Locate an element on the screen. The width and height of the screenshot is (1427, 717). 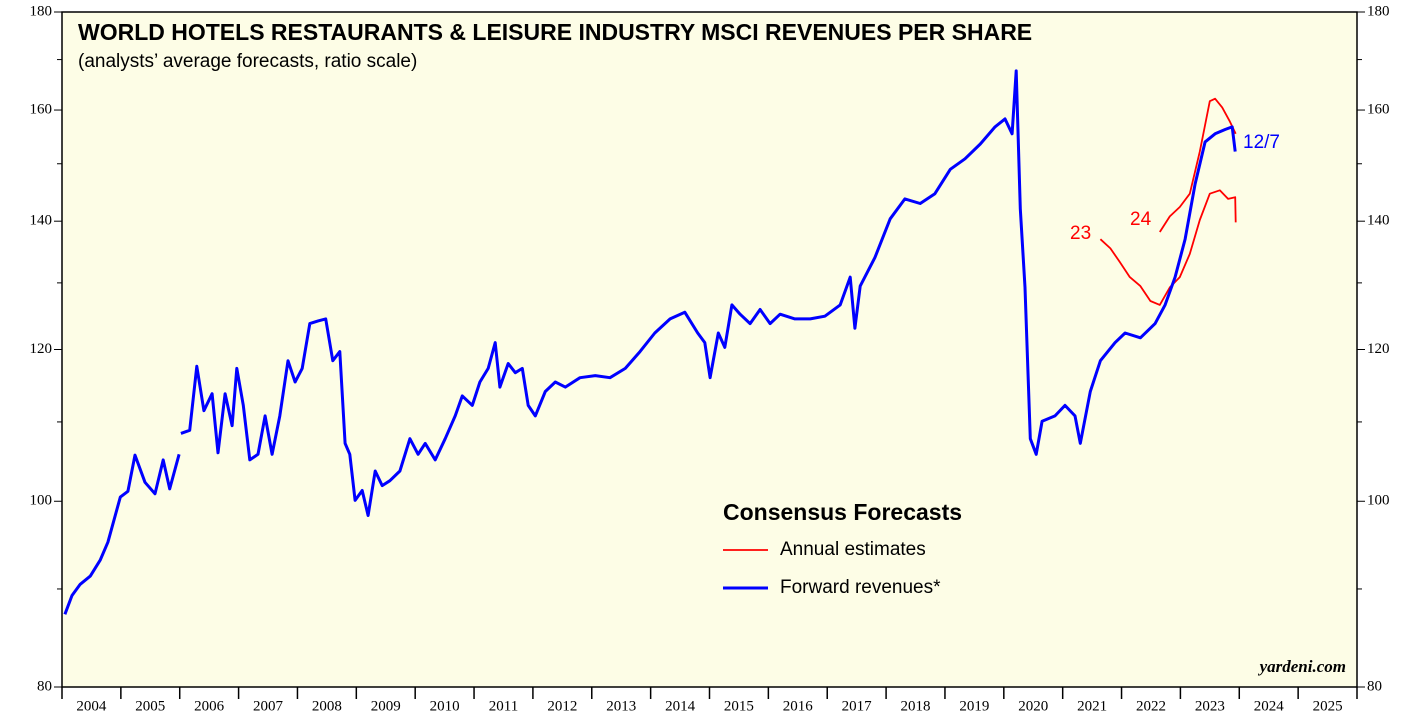
x-tick-label: 2007 is located at coordinates (268, 706).